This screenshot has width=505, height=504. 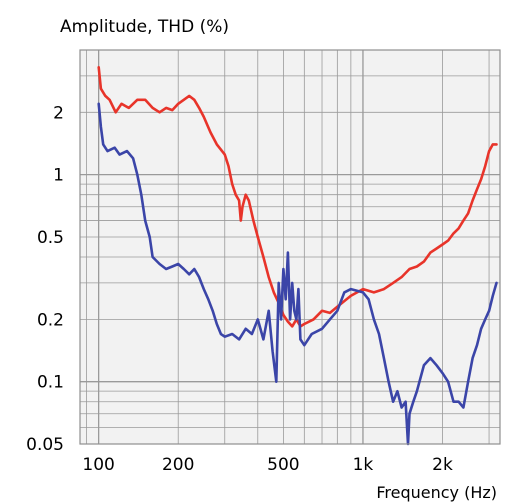 What do you see at coordinates (363, 465) in the screenshot?
I see `x-tick-label: 1k` at bounding box center [363, 465].